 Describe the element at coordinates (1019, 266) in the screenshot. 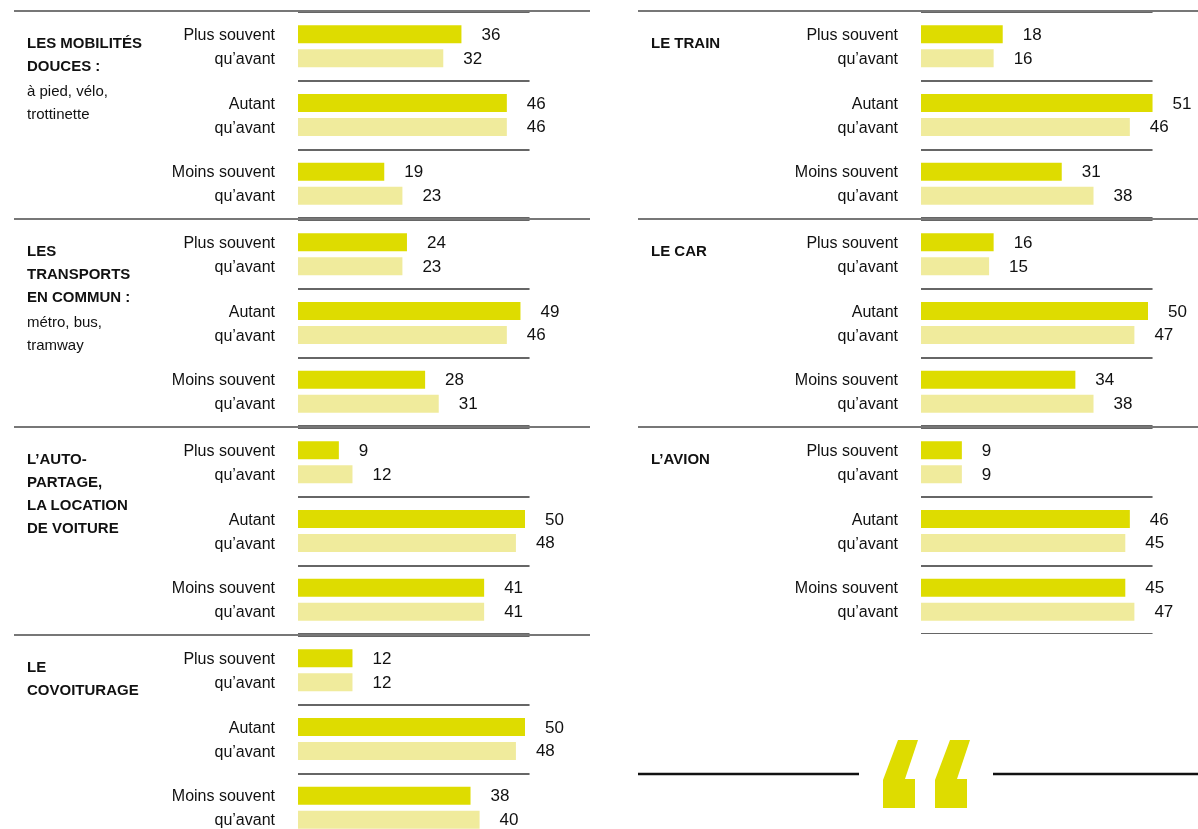

I see `data-label: 15` at that location.